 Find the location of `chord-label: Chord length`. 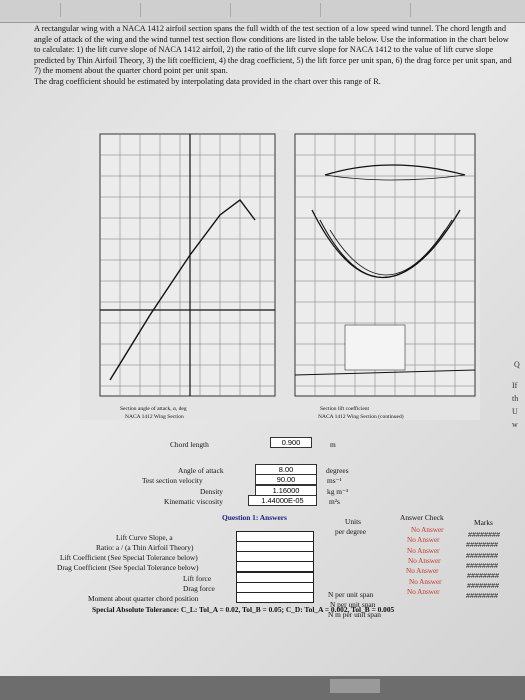

chord-label: Chord length is located at coordinates (189, 444).